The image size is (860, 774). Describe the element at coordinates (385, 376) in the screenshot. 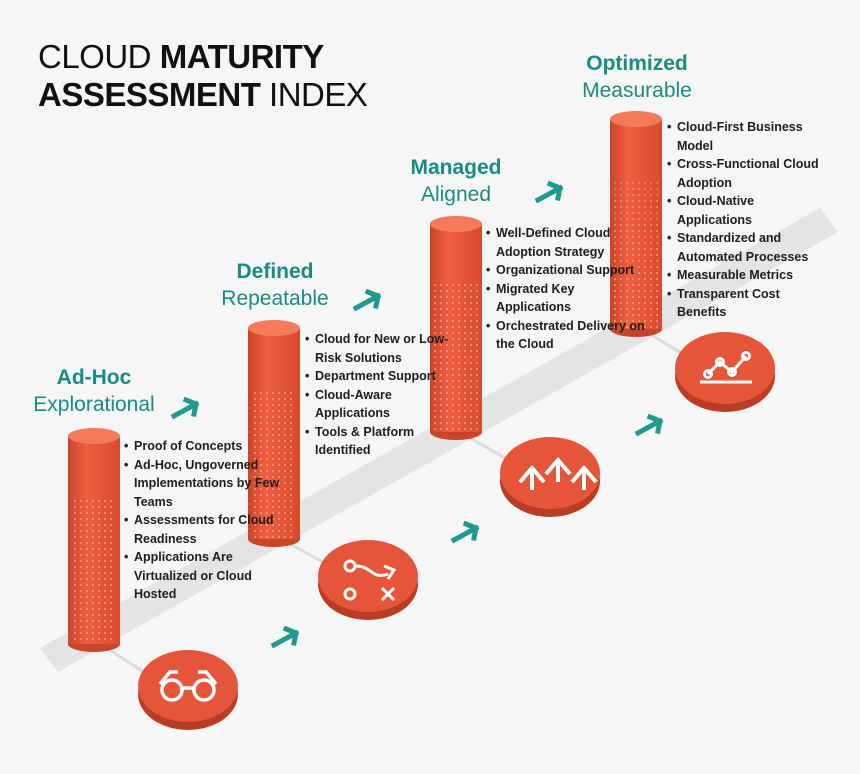

I see `bullet: Department Support` at that location.